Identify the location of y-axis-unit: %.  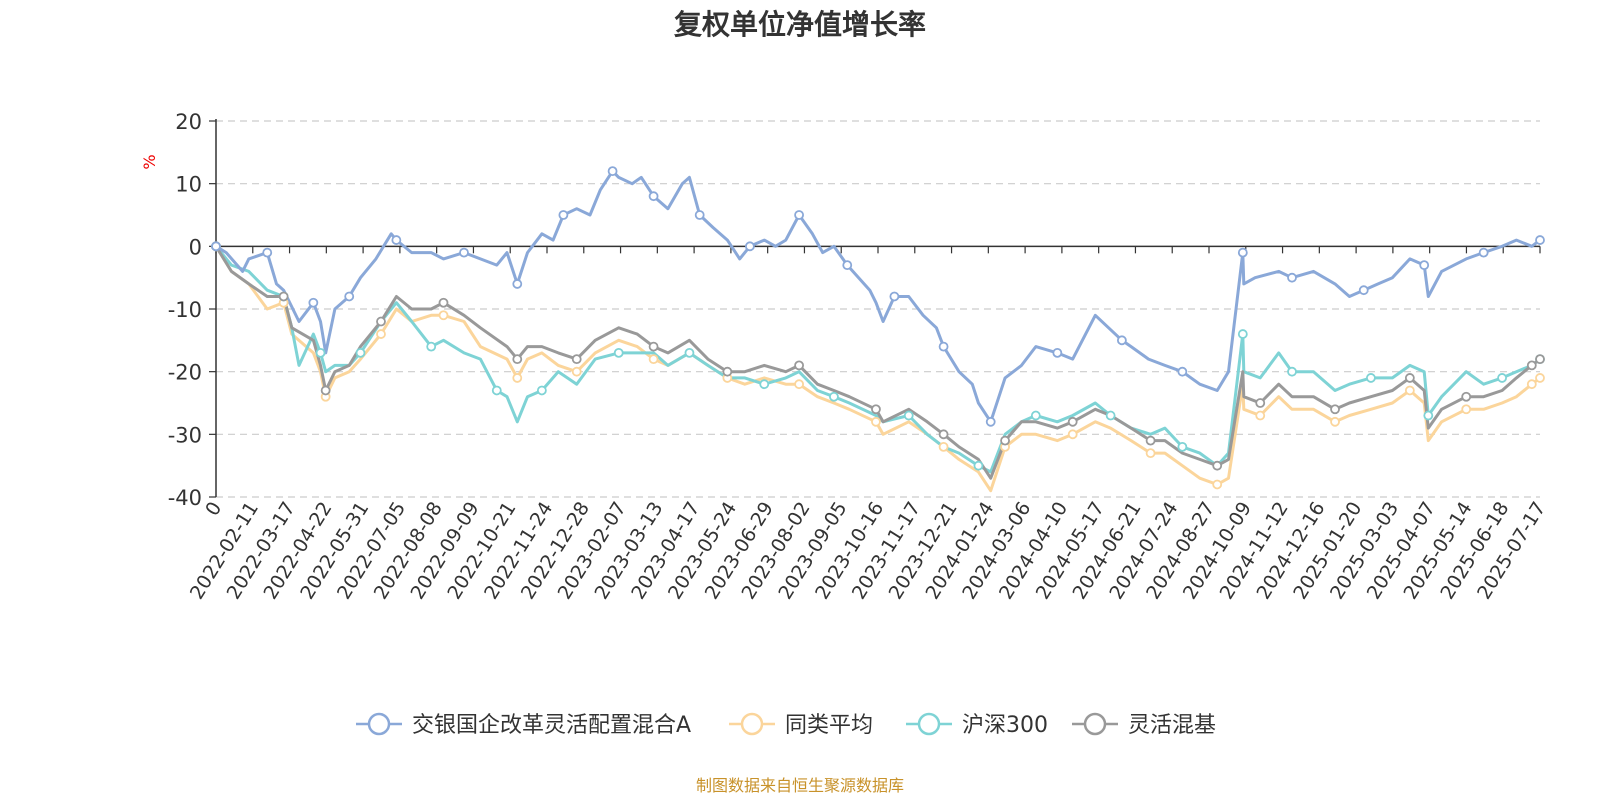
(149, 161).